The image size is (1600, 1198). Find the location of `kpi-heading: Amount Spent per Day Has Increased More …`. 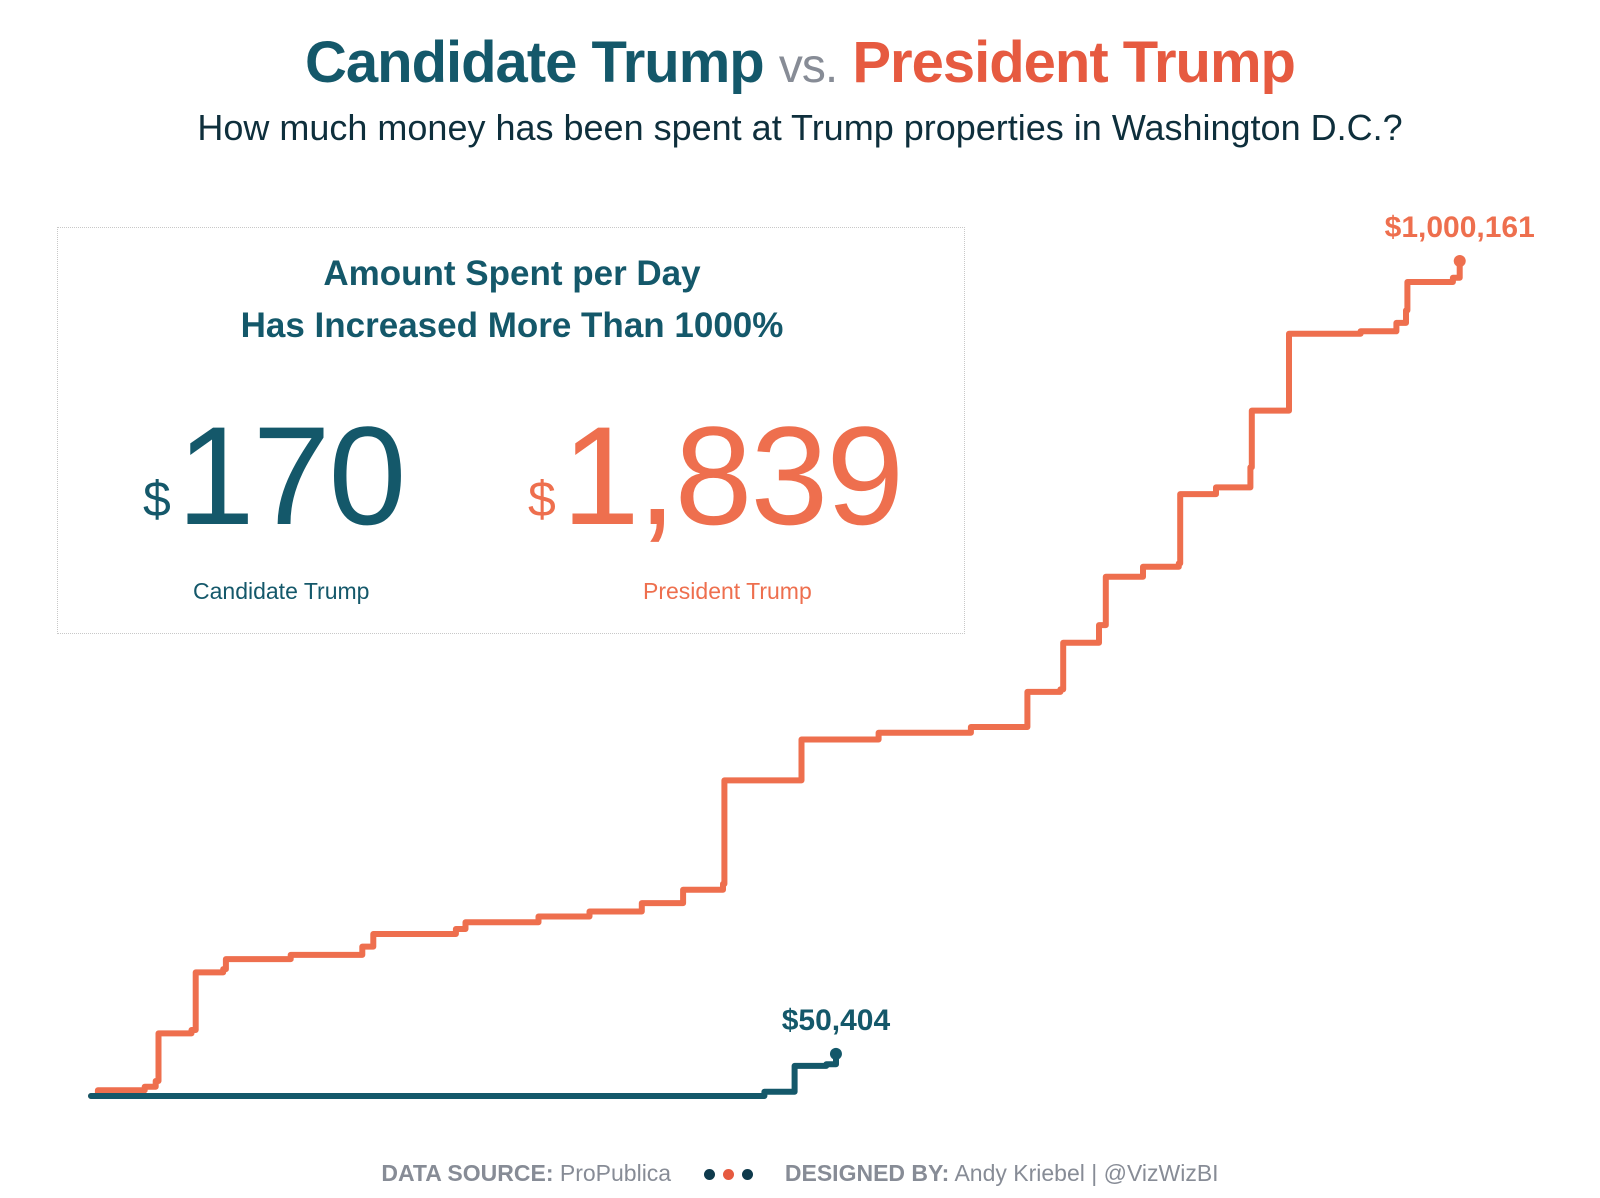

kpi-heading: Amount Spent per Day Has Increased More … is located at coordinates (512, 300).